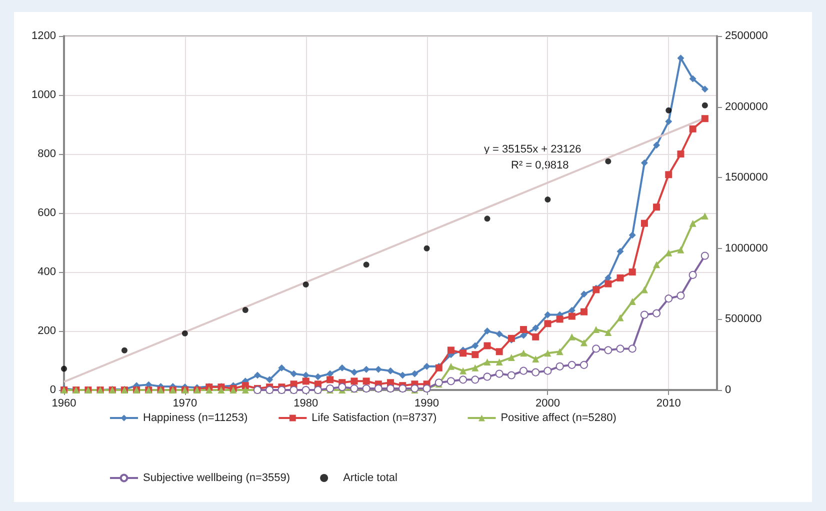 The height and width of the screenshot is (511, 826). I want to click on x-tick-label: 2000, so click(547, 404).